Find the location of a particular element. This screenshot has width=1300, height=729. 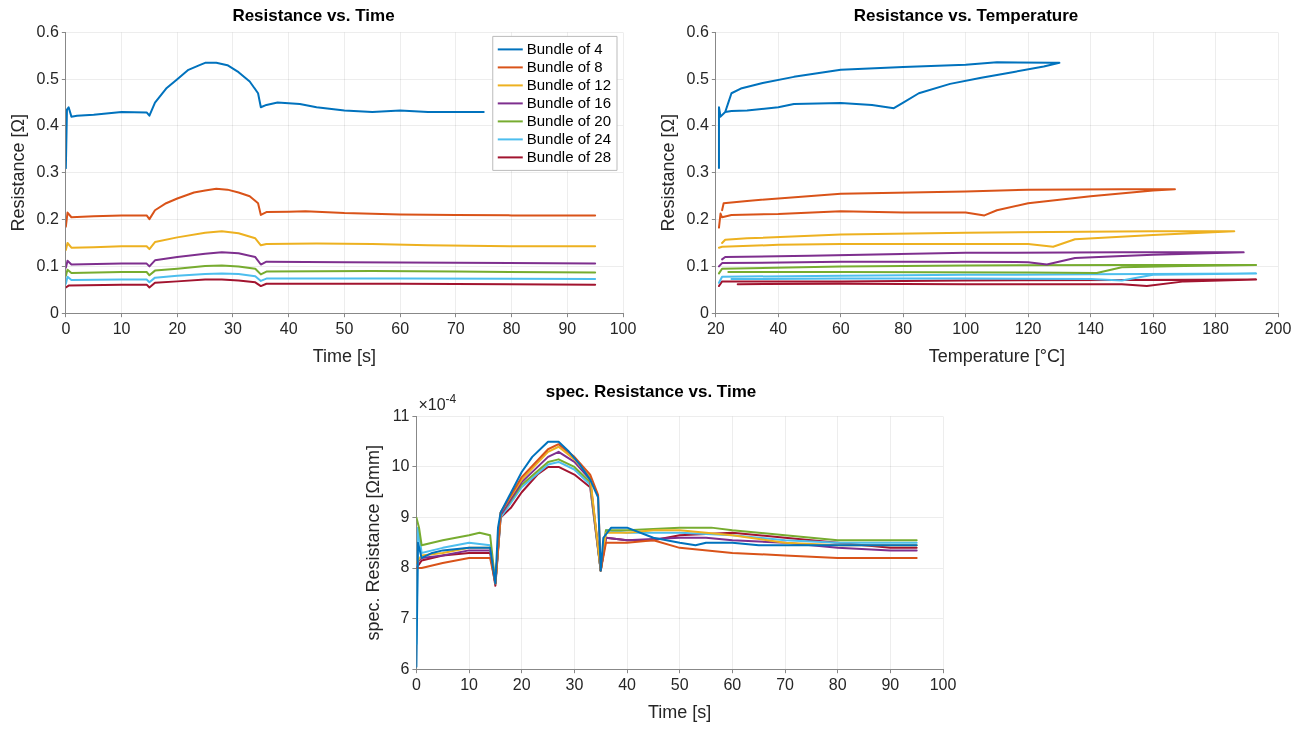

y-tick-label: 11 is located at coordinates (401, 415).